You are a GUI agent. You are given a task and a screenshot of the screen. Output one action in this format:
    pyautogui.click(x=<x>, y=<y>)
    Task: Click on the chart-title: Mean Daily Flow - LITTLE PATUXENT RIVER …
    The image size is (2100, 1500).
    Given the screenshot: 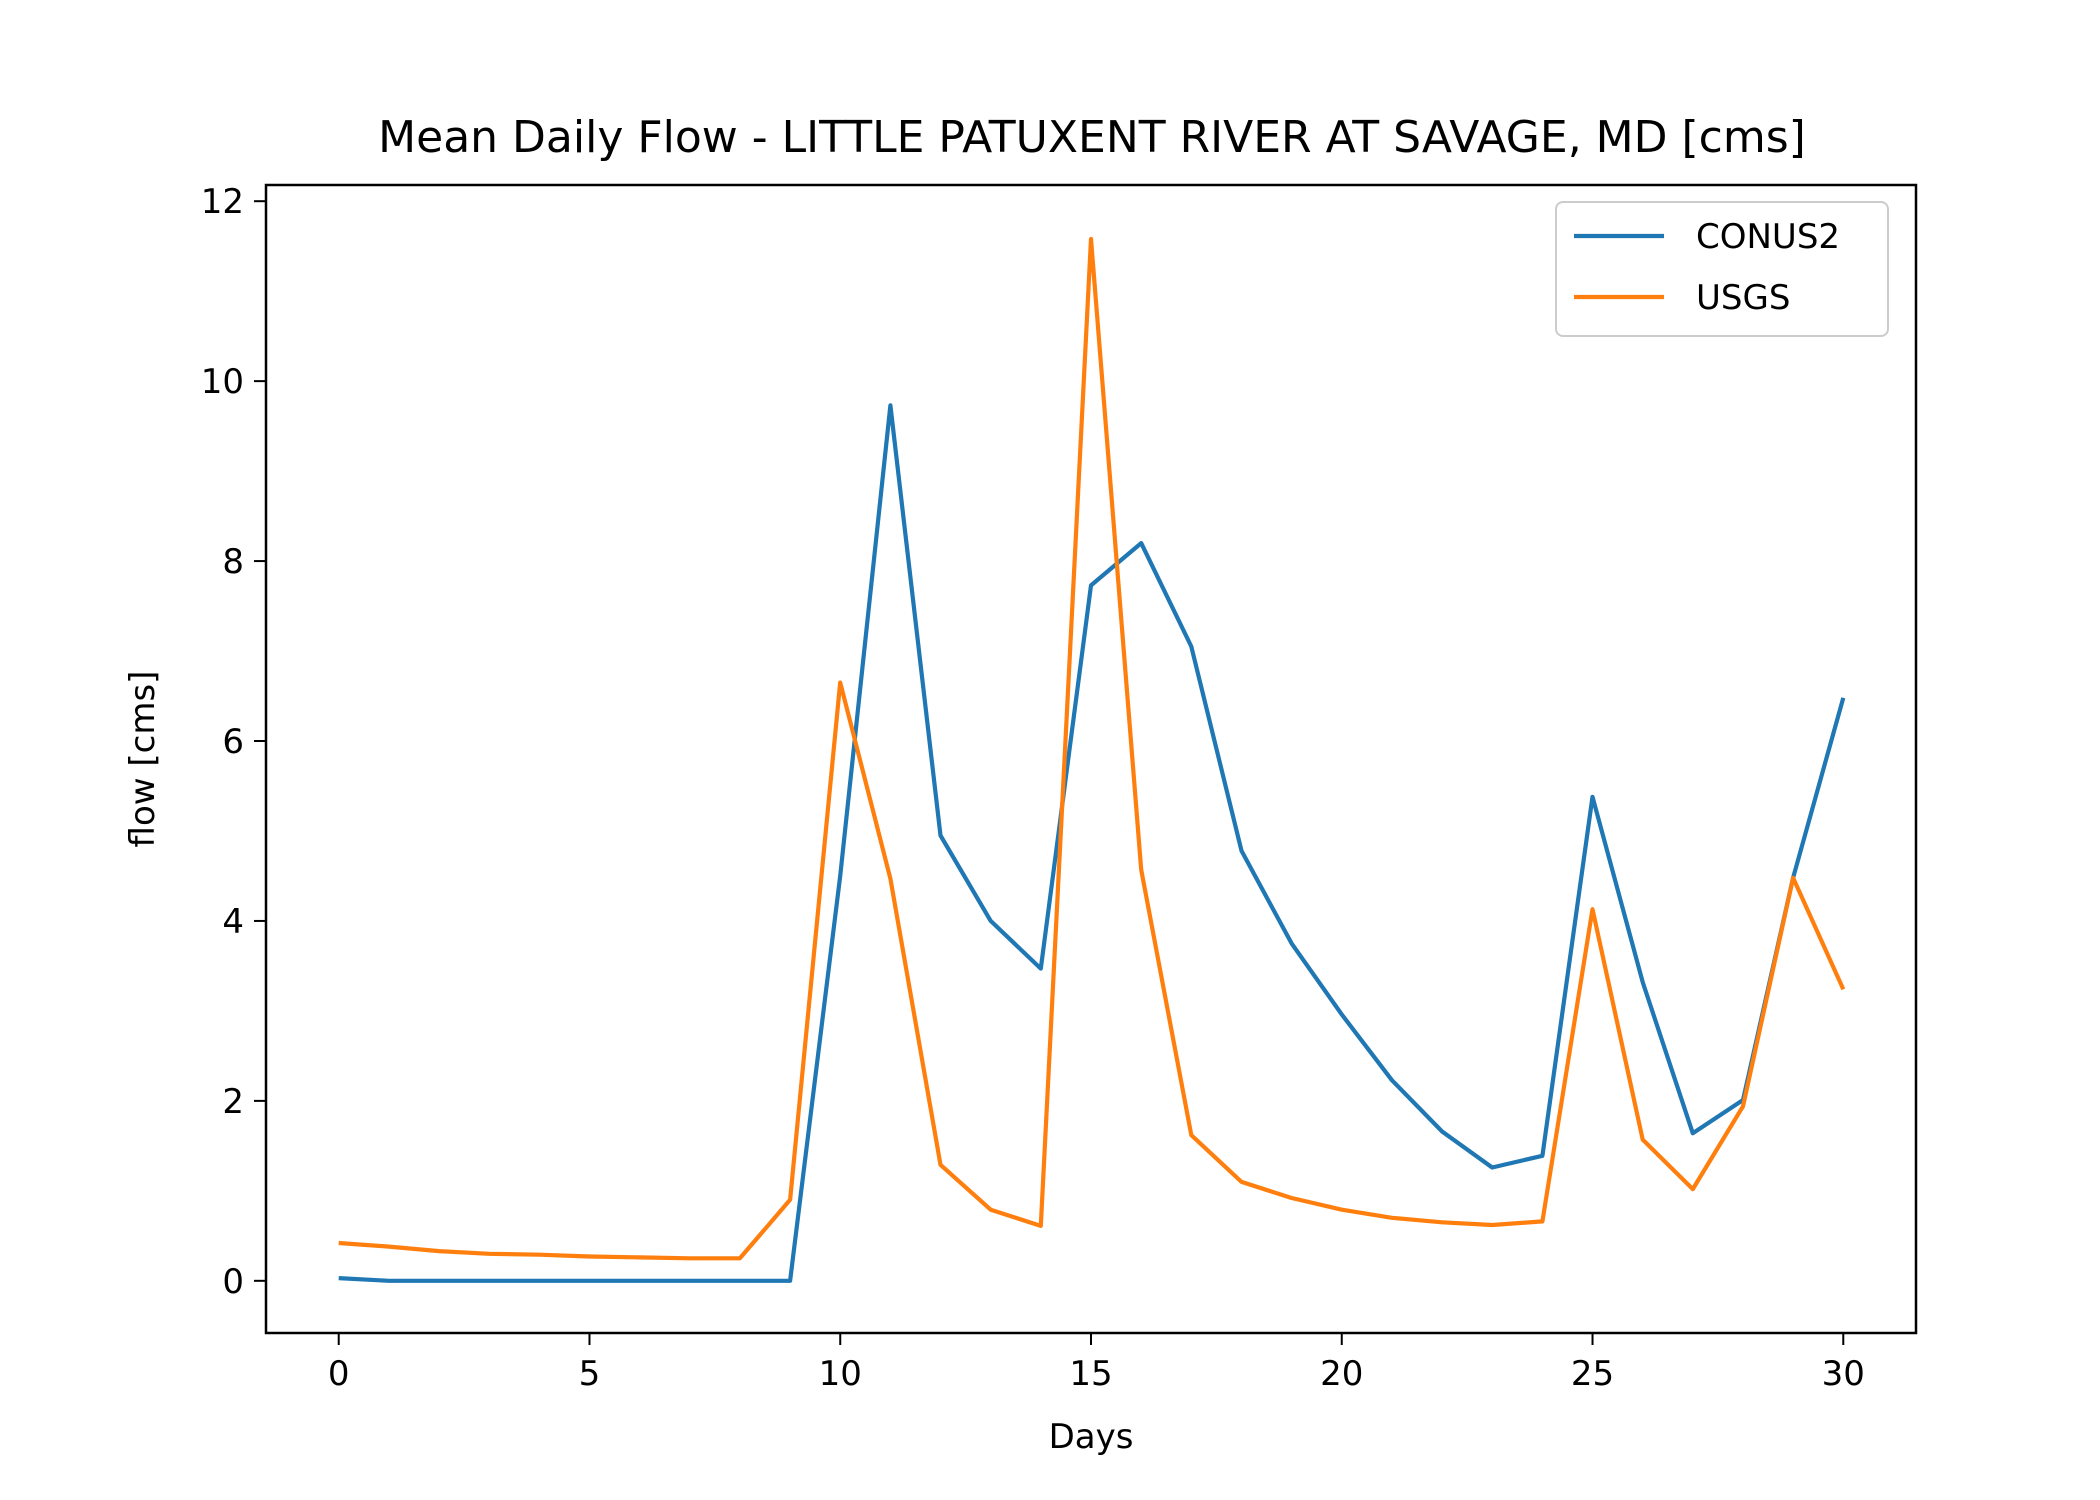 What is the action you would take?
    pyautogui.click(x=1092, y=137)
    